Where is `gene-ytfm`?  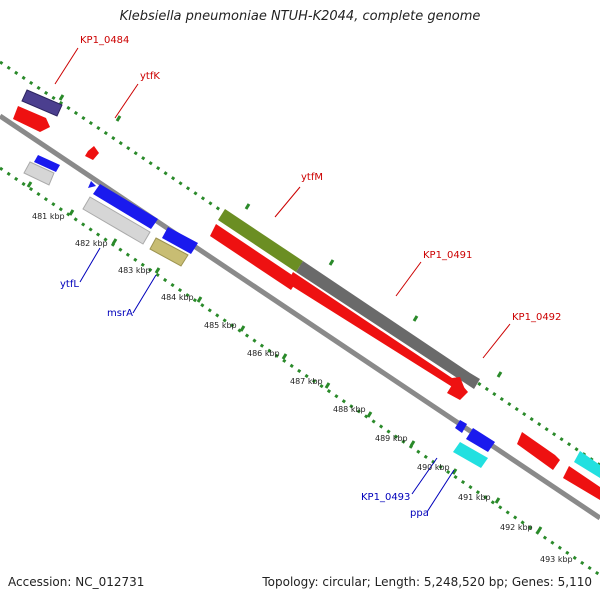 gene-ytfm is located at coordinates (260, 240).